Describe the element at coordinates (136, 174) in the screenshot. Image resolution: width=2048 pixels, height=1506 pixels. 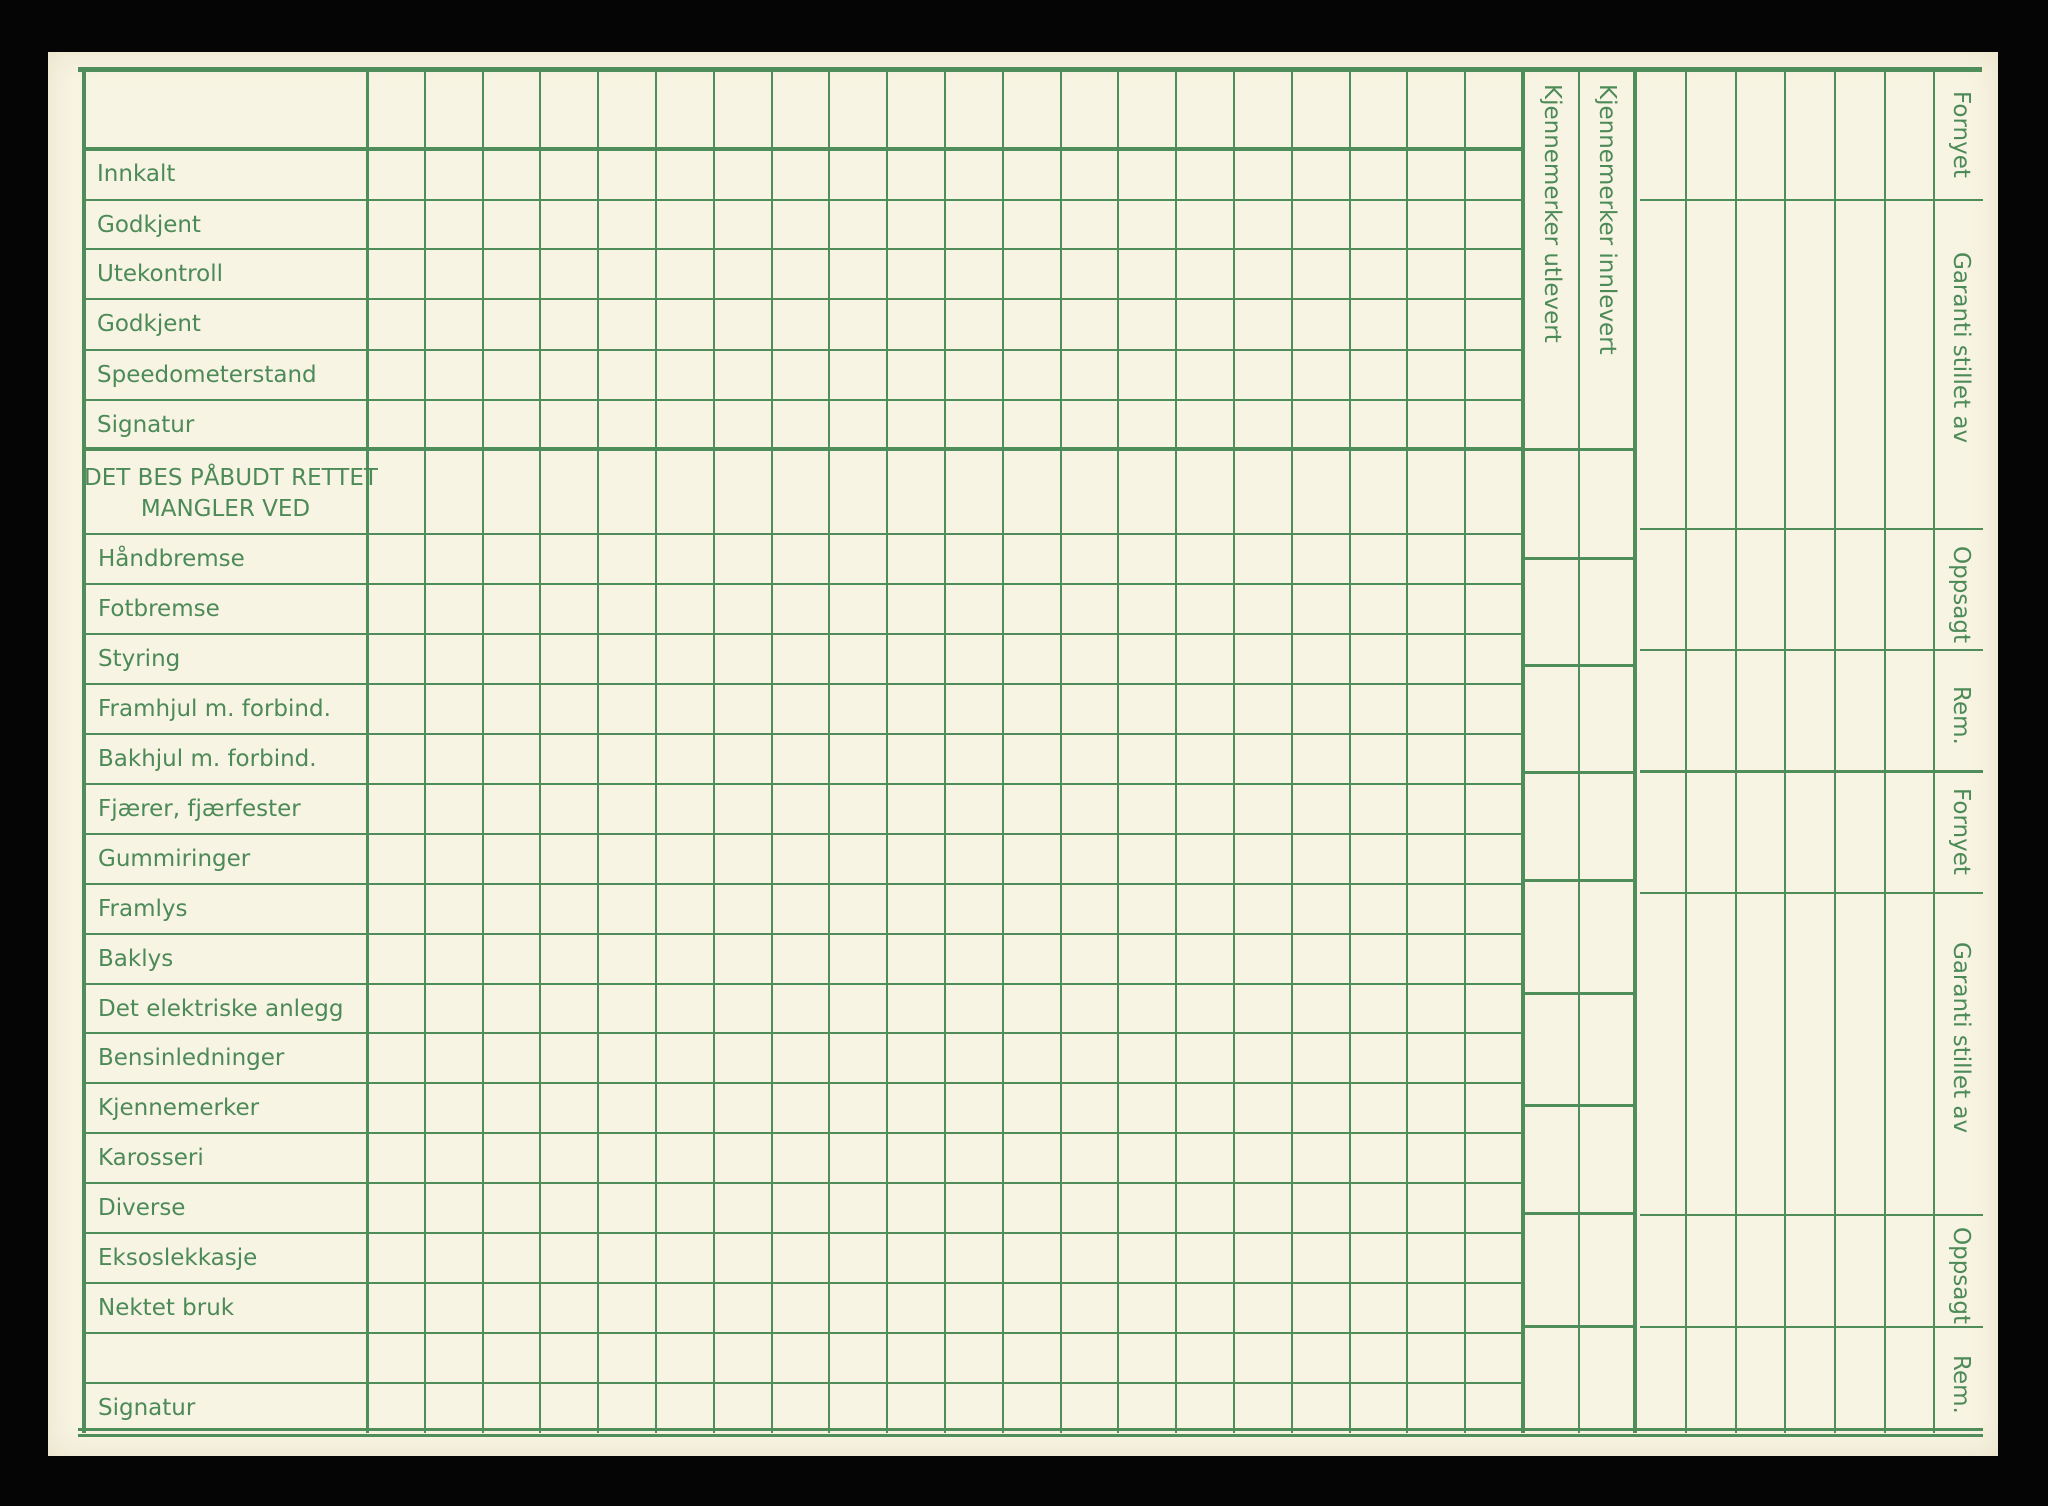
I see `row-label: Innkalt` at that location.